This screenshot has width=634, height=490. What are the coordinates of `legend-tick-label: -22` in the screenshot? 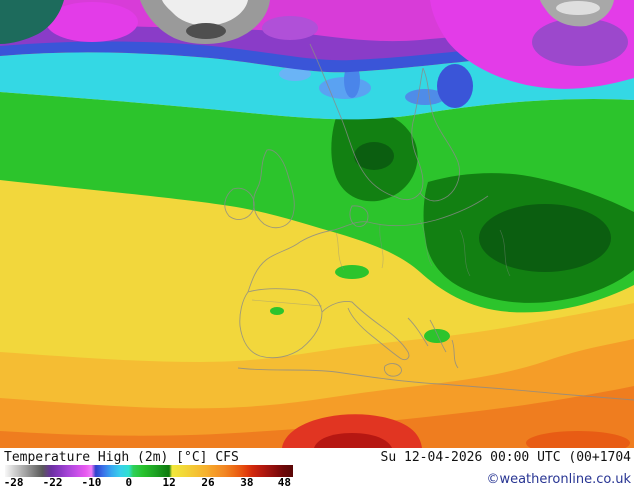 It's located at (52, 482).